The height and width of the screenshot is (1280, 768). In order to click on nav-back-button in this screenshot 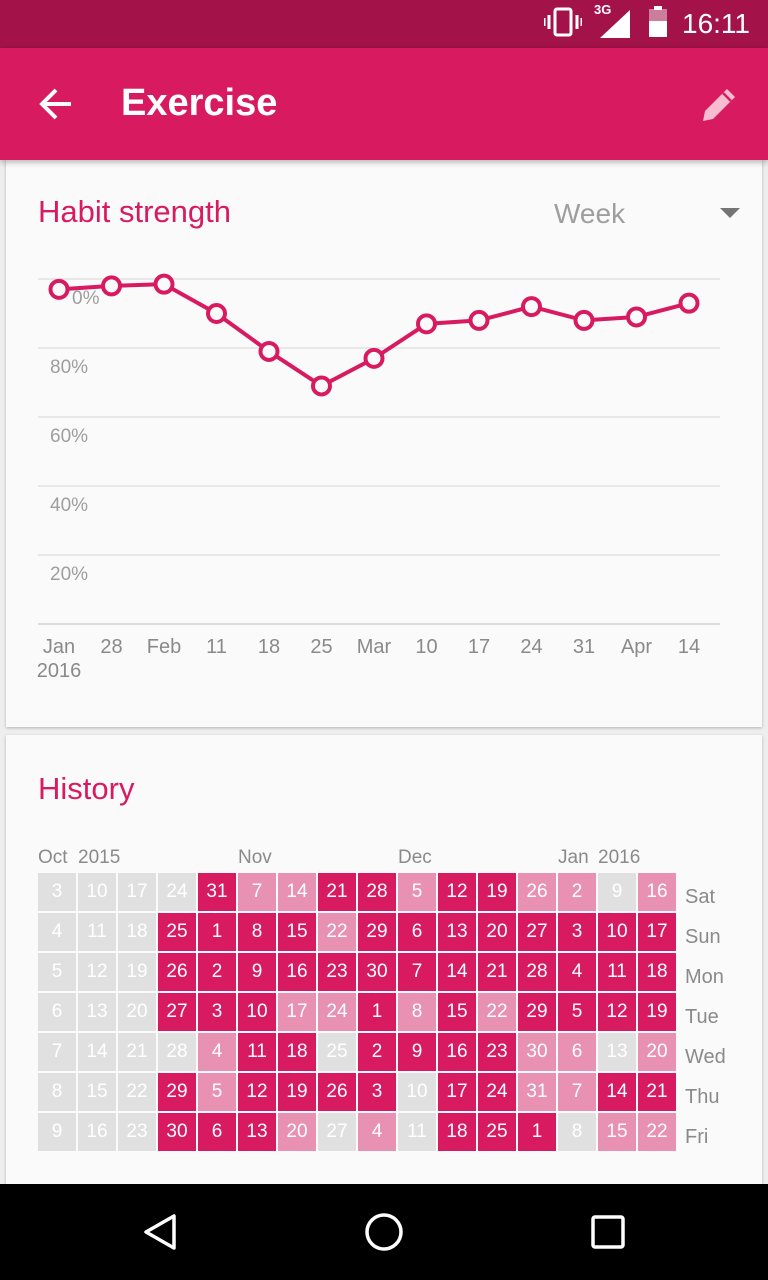, I will do `click(160, 1232)`.